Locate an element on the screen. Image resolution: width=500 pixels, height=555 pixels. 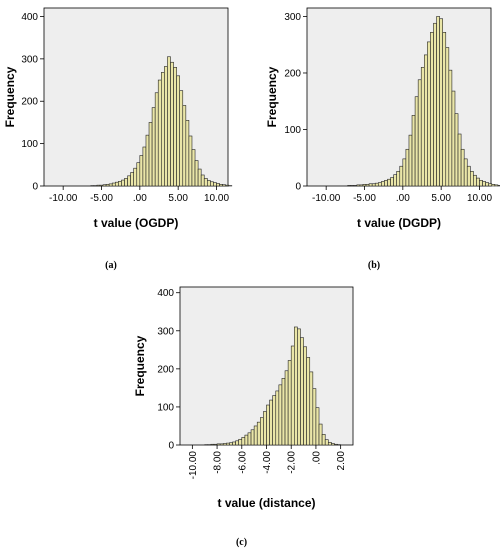
x-tick-label: -2.00 is located at coordinates (292, 462).